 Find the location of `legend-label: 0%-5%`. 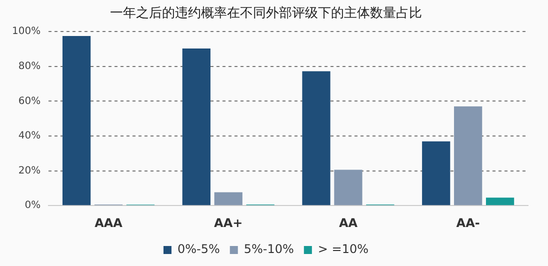

legend-label: 0%-5% is located at coordinates (198, 249).